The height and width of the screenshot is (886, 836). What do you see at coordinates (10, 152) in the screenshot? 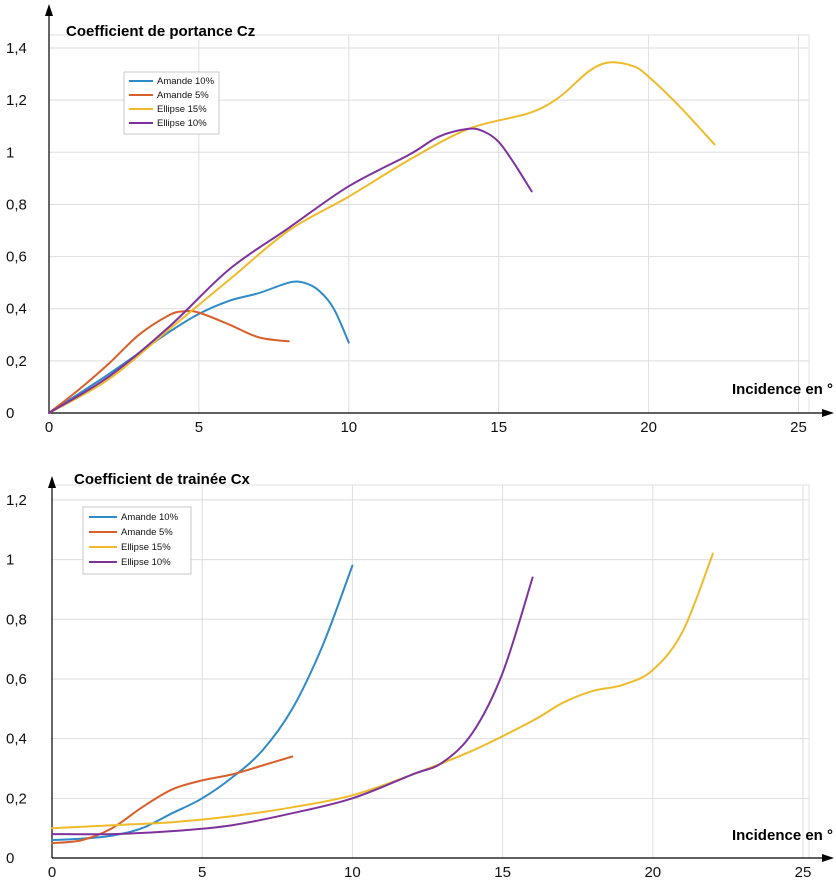
I see `lift-y-tick-label: 1` at bounding box center [10, 152].